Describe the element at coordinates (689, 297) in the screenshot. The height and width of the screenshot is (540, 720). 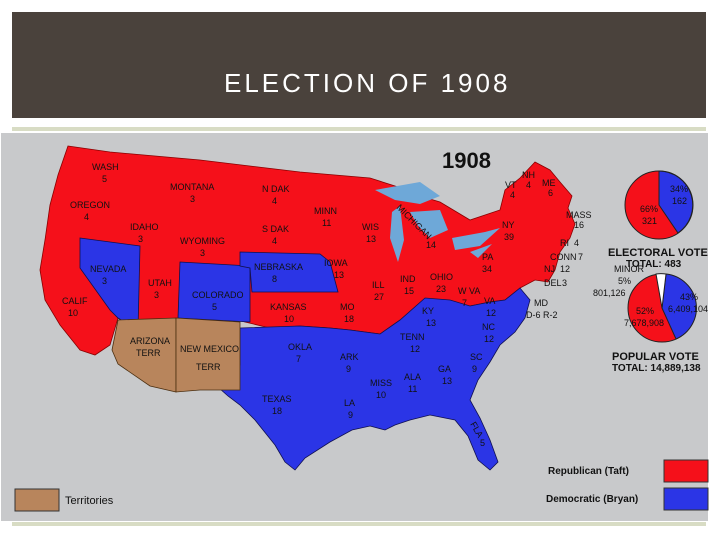
I see `popular-dem-pct: 43%` at that location.